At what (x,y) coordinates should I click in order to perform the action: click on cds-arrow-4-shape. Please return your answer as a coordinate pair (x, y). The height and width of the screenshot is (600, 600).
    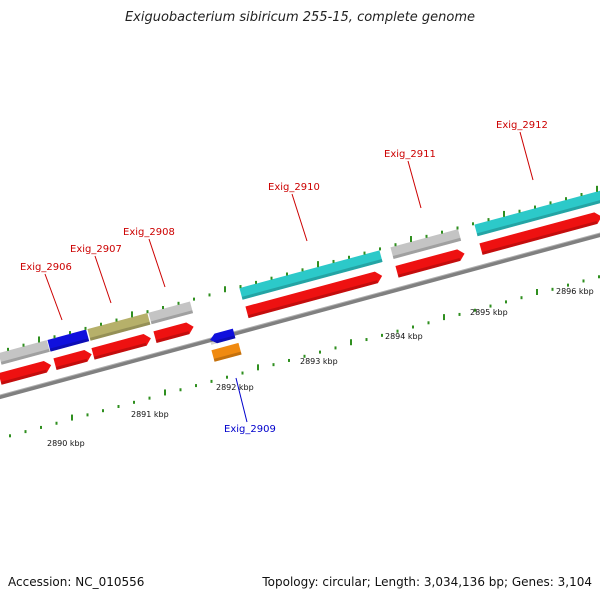
    Looking at the image, I should click on (173, 332).